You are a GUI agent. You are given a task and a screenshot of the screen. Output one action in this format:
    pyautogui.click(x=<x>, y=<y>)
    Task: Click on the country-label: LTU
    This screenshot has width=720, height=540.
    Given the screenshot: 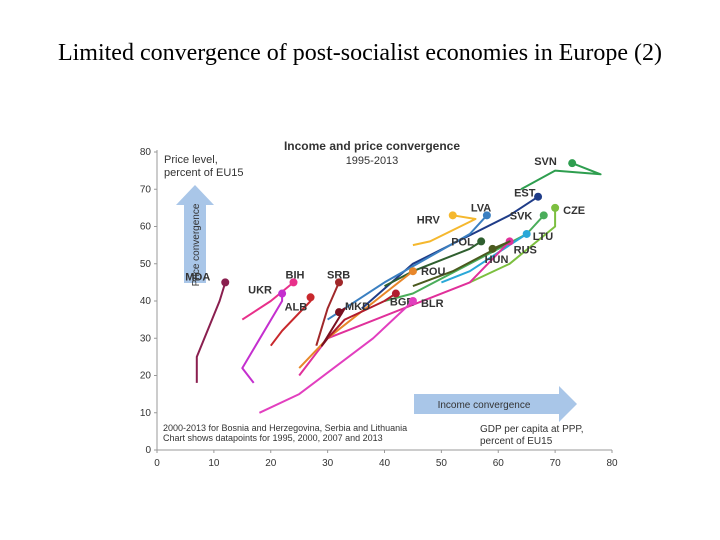 What is the action you would take?
    pyautogui.click(x=543, y=237)
    